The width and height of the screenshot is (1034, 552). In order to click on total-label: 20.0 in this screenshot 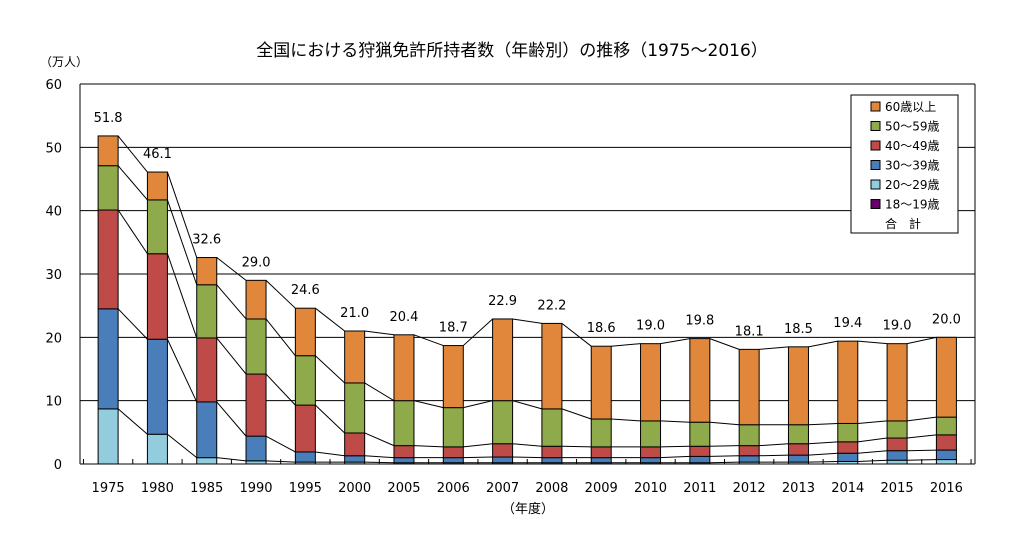, I will do `click(946, 319)`.